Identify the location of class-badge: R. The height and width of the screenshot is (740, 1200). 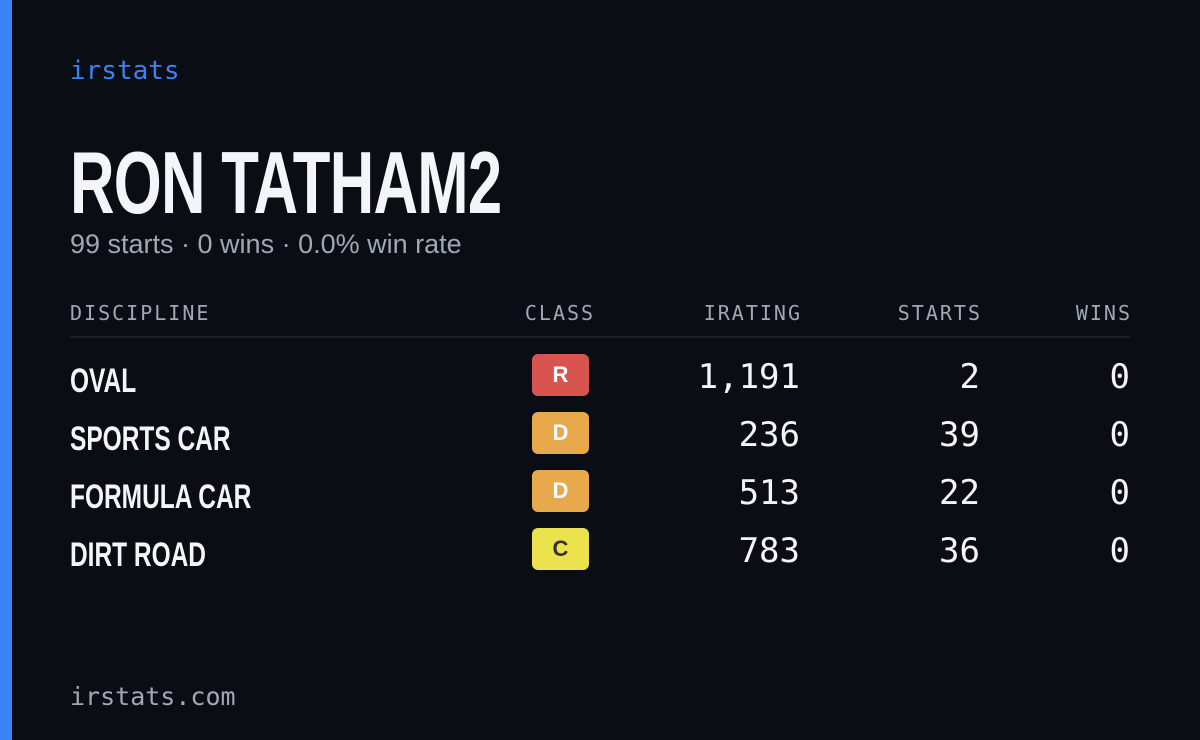
(560, 375).